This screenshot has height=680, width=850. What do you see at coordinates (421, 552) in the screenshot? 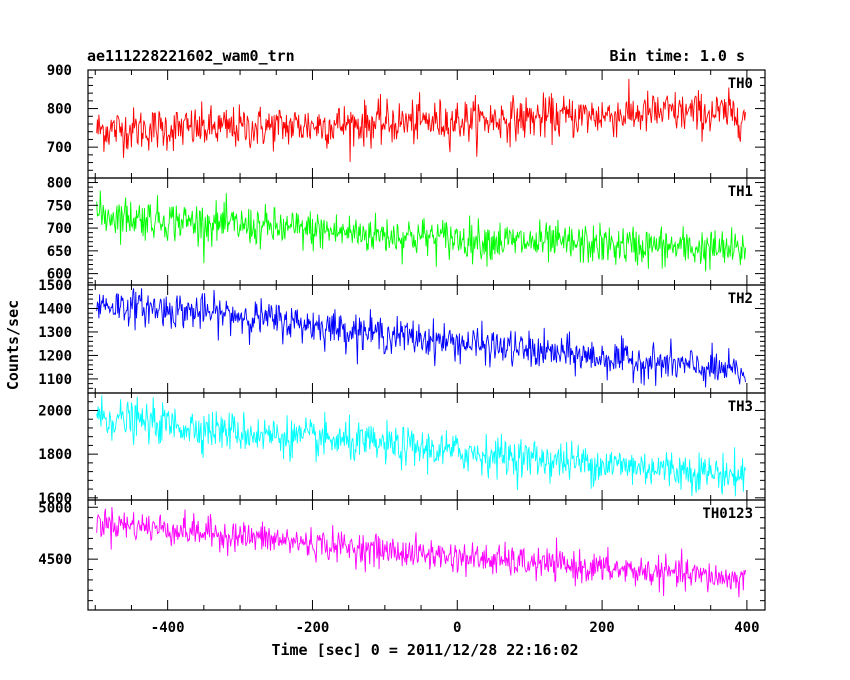
I see `series-line-th0123` at bounding box center [421, 552].